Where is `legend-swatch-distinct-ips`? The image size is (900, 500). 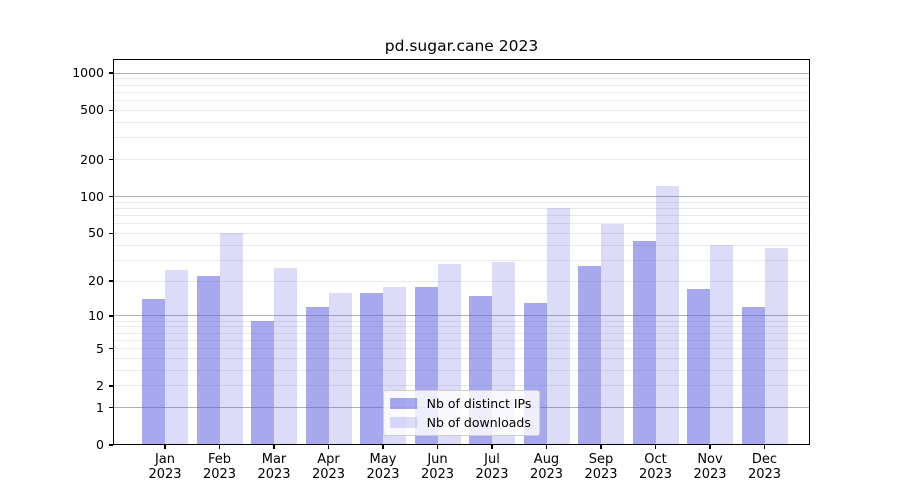 legend-swatch-distinct-ips is located at coordinates (403, 403).